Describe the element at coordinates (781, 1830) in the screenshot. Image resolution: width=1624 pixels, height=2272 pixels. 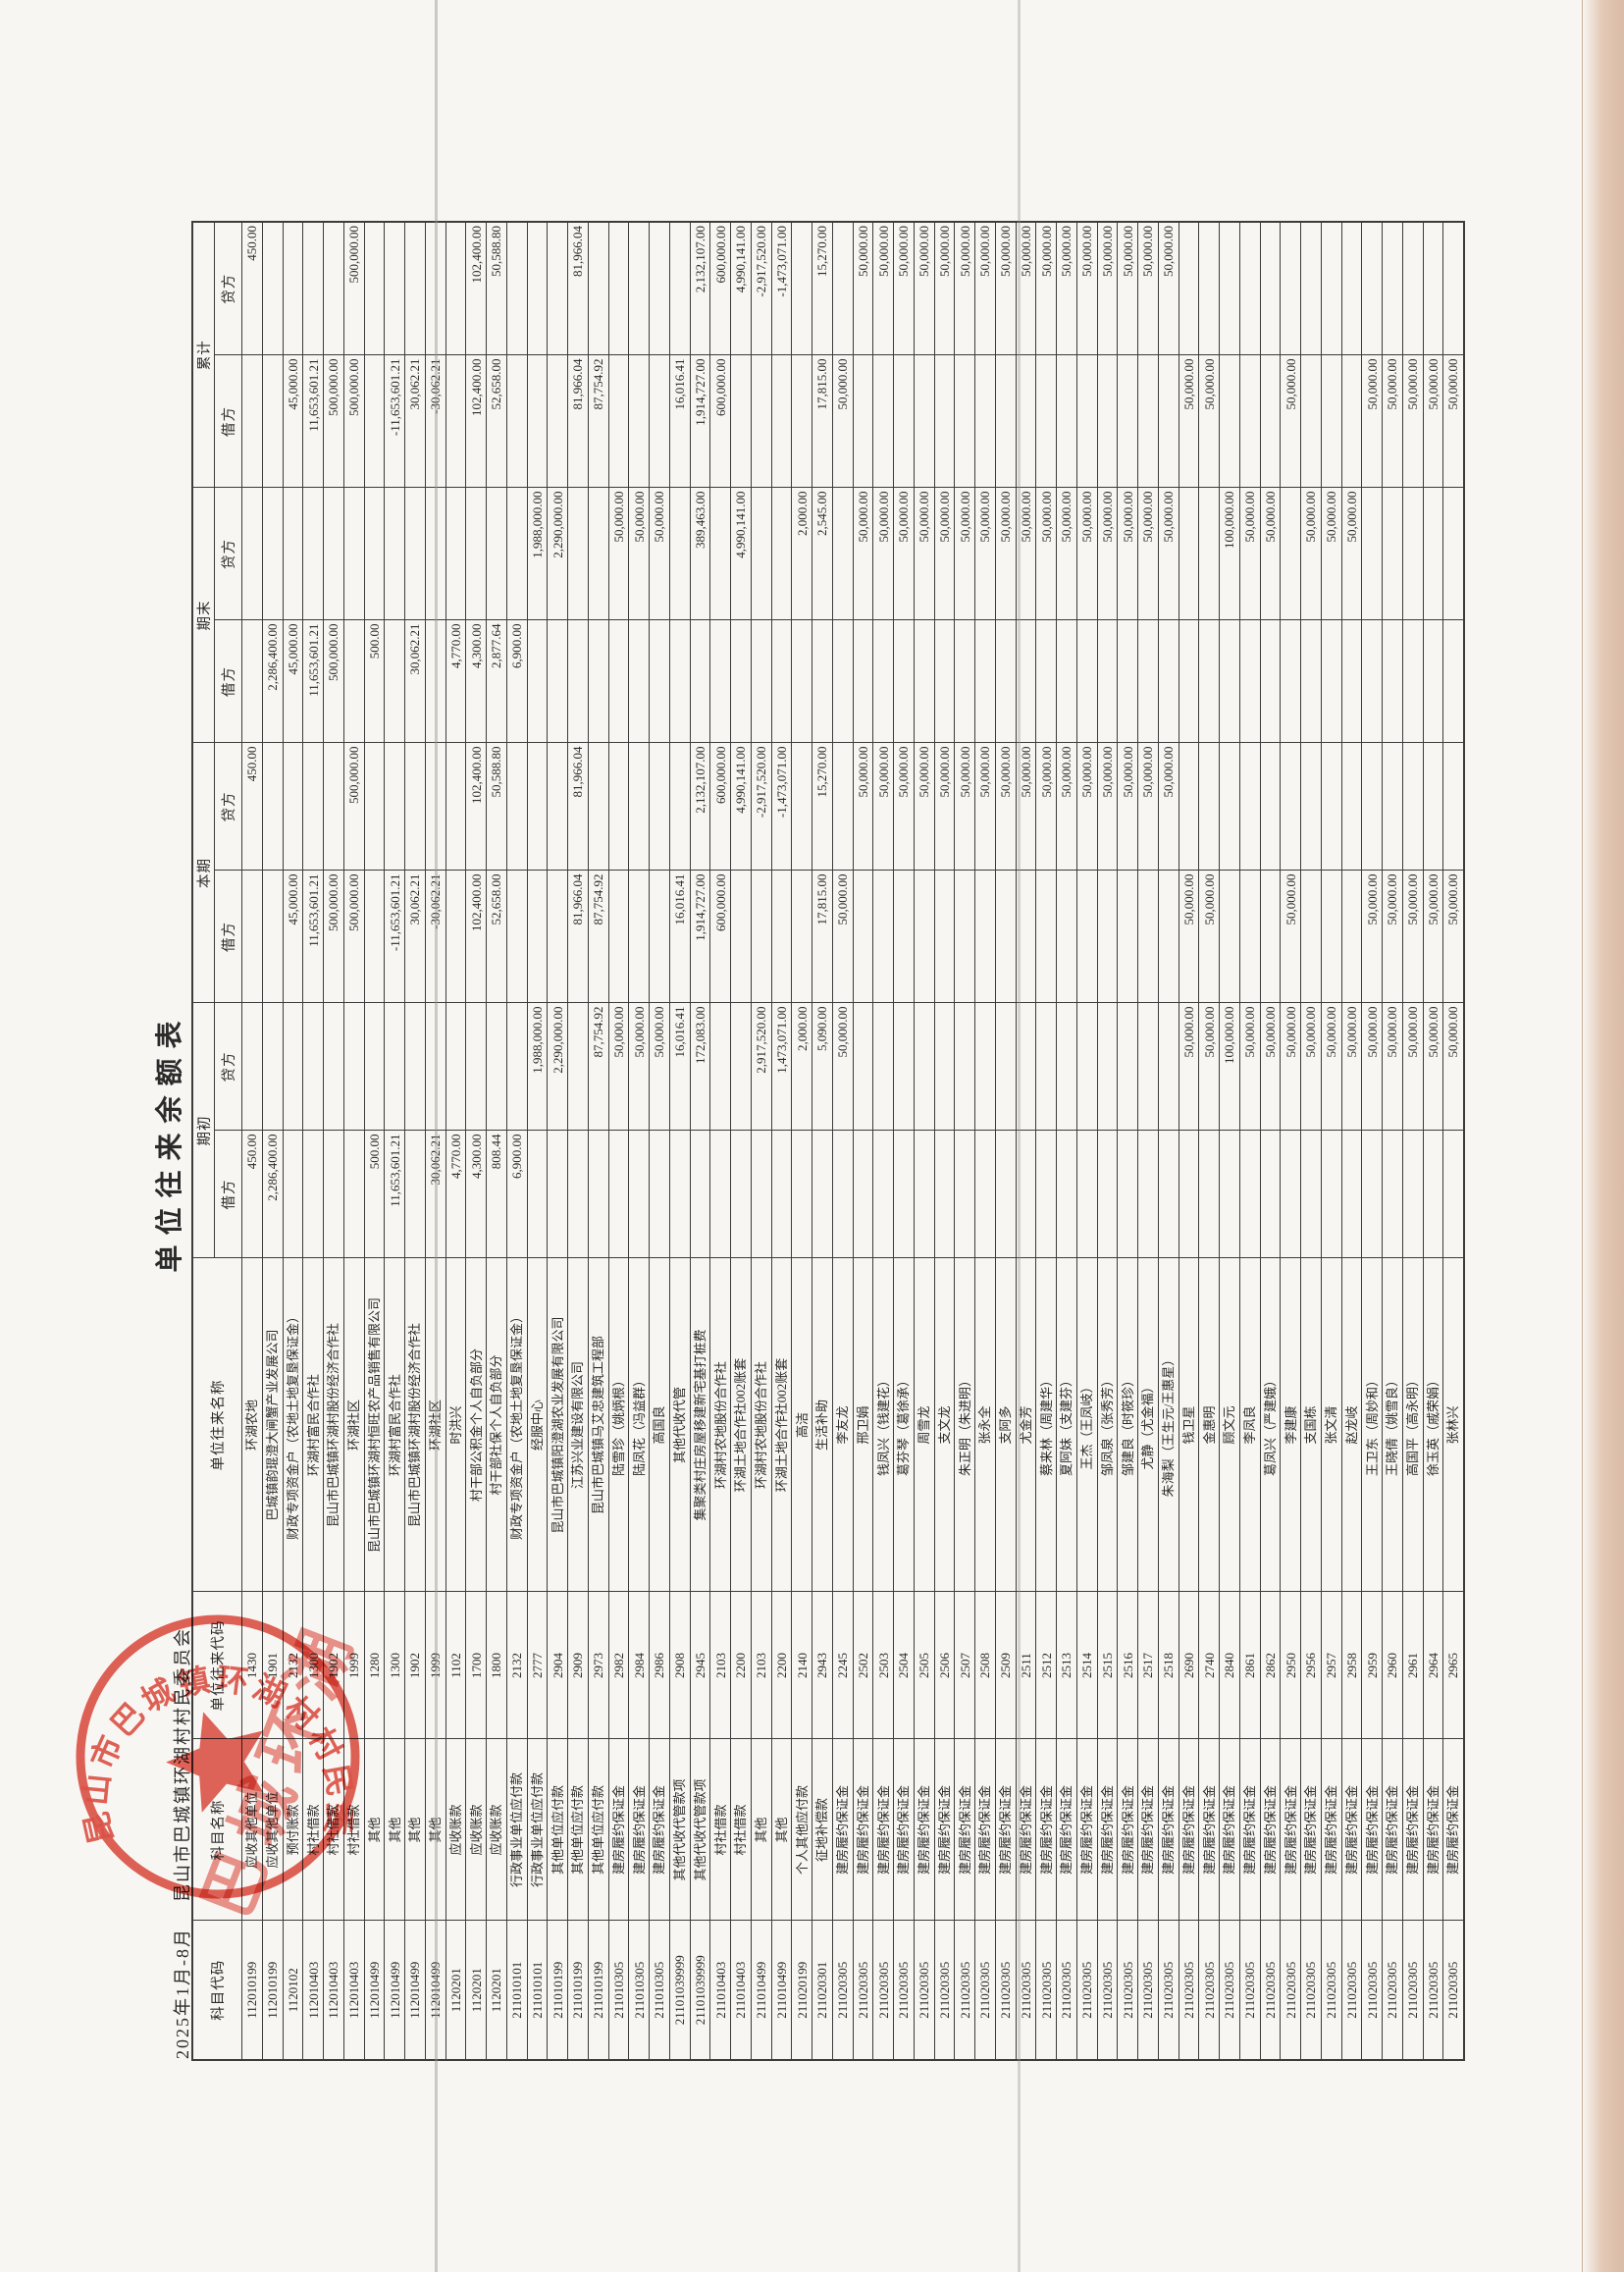
I see `subject-name-cell: 其他` at that location.